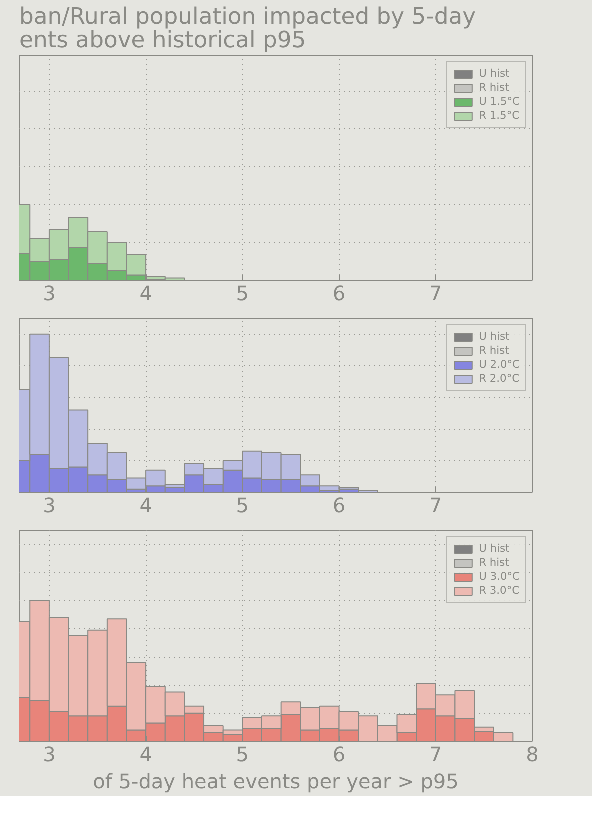 Image resolution: width=592 pixels, height=817 pixels. What do you see at coordinates (499, 590) in the screenshot?
I see `legend-label: R 3.0°C` at bounding box center [499, 590].